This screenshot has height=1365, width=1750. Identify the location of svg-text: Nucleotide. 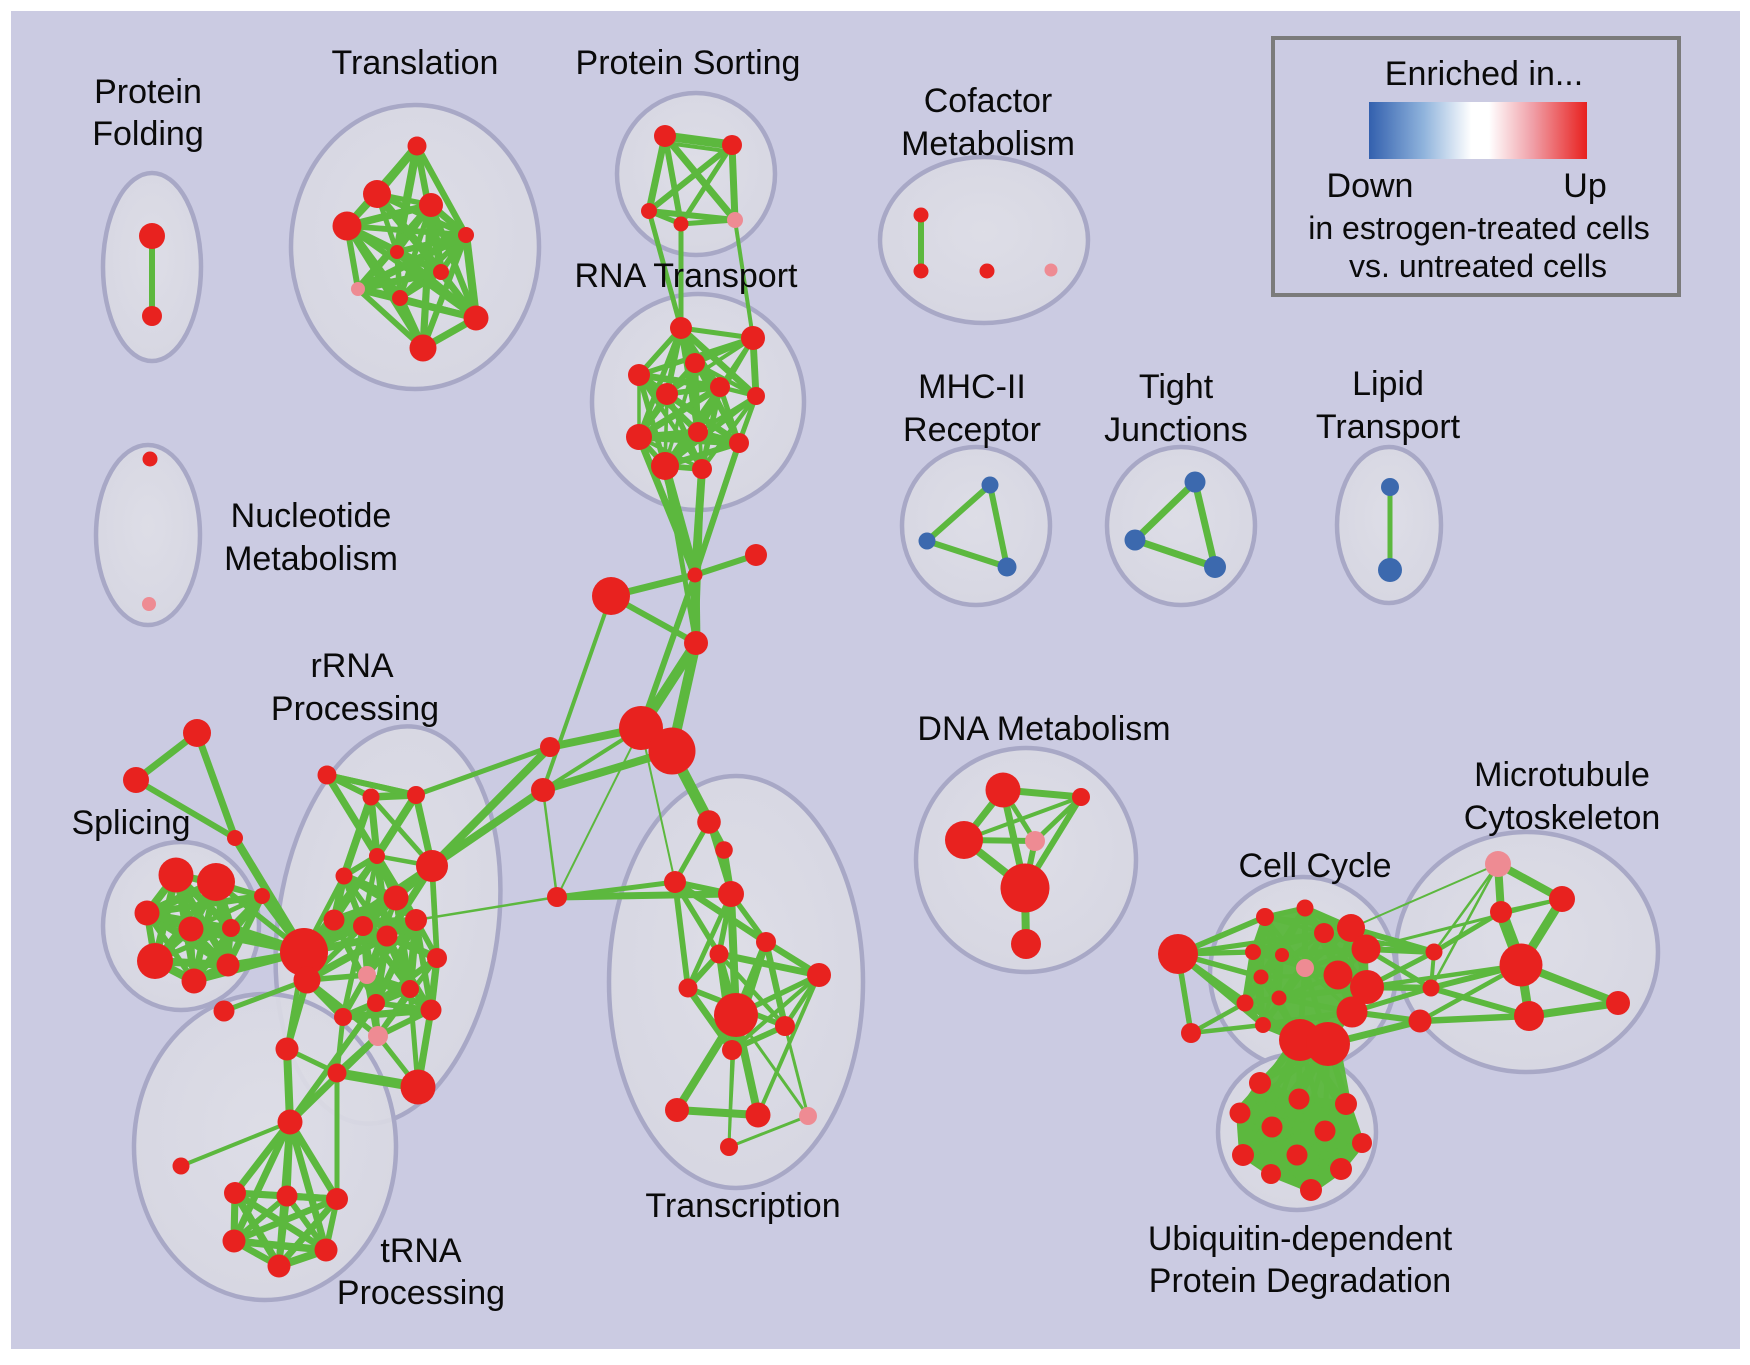
(311, 516).